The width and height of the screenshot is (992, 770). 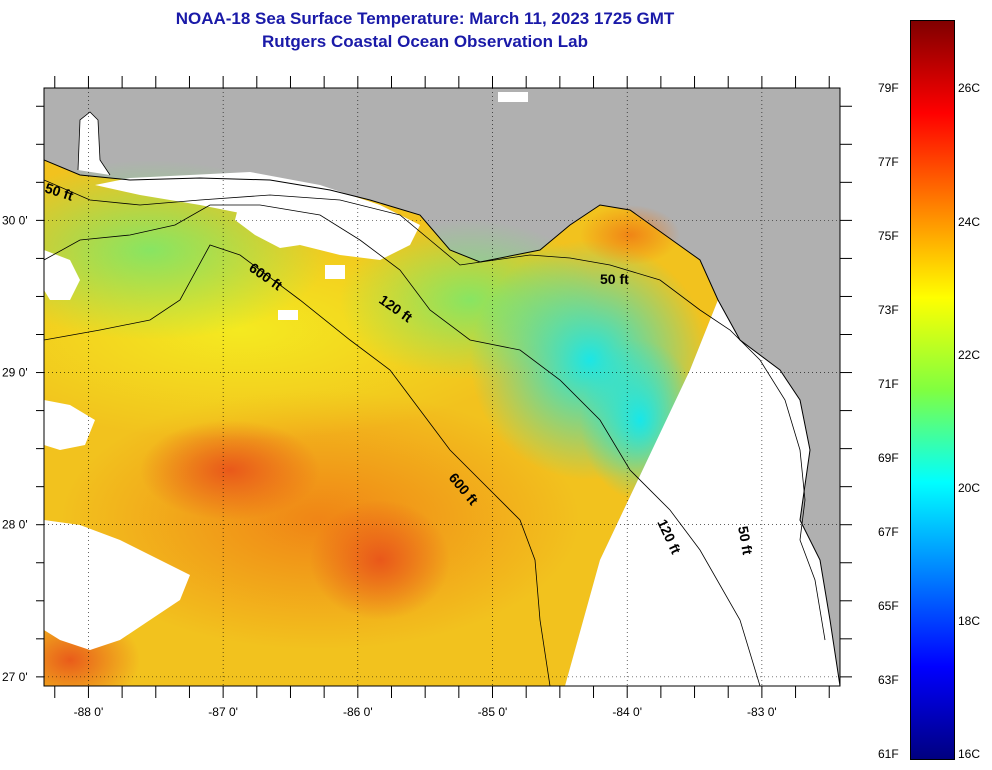 What do you see at coordinates (888, 458) in the screenshot?
I see `colorbar-f-label: 69F` at bounding box center [888, 458].